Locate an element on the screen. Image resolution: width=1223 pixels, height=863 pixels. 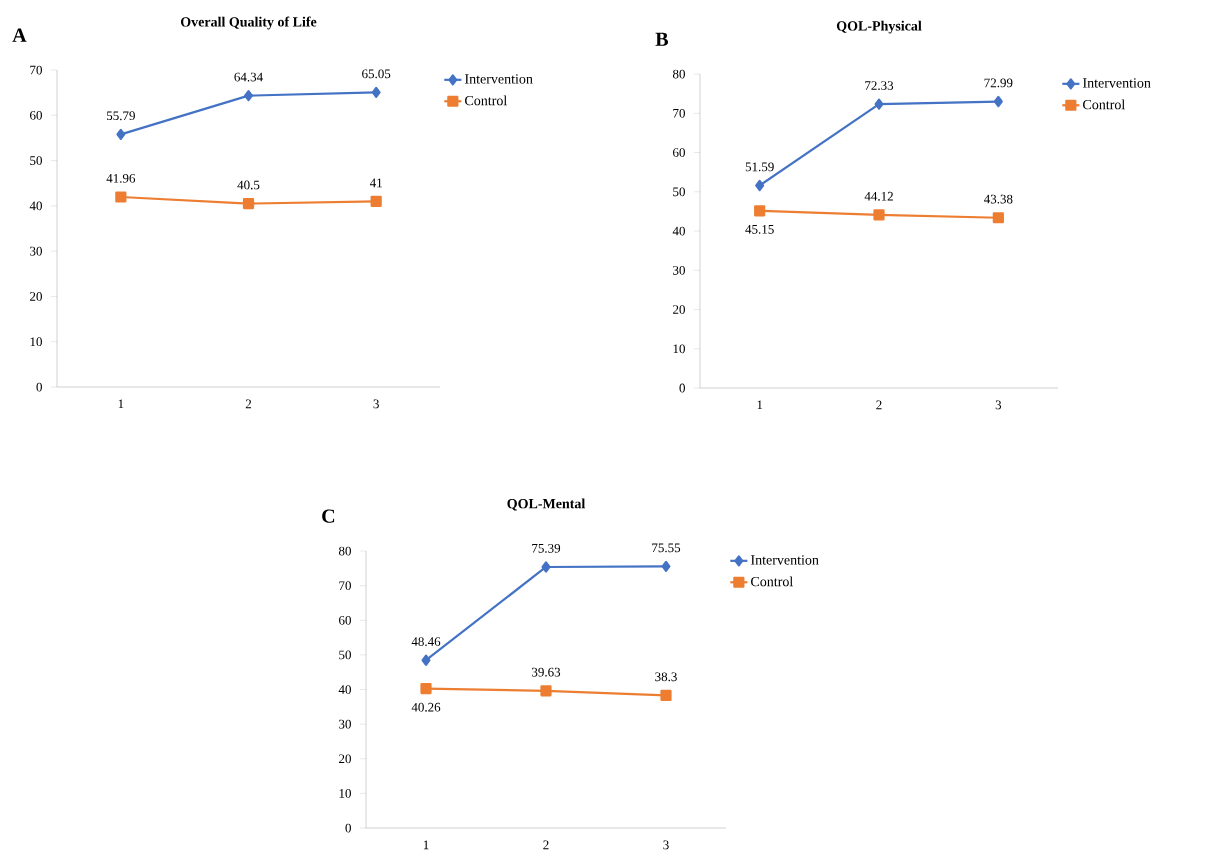
data-label: 48.46 is located at coordinates (426, 642).